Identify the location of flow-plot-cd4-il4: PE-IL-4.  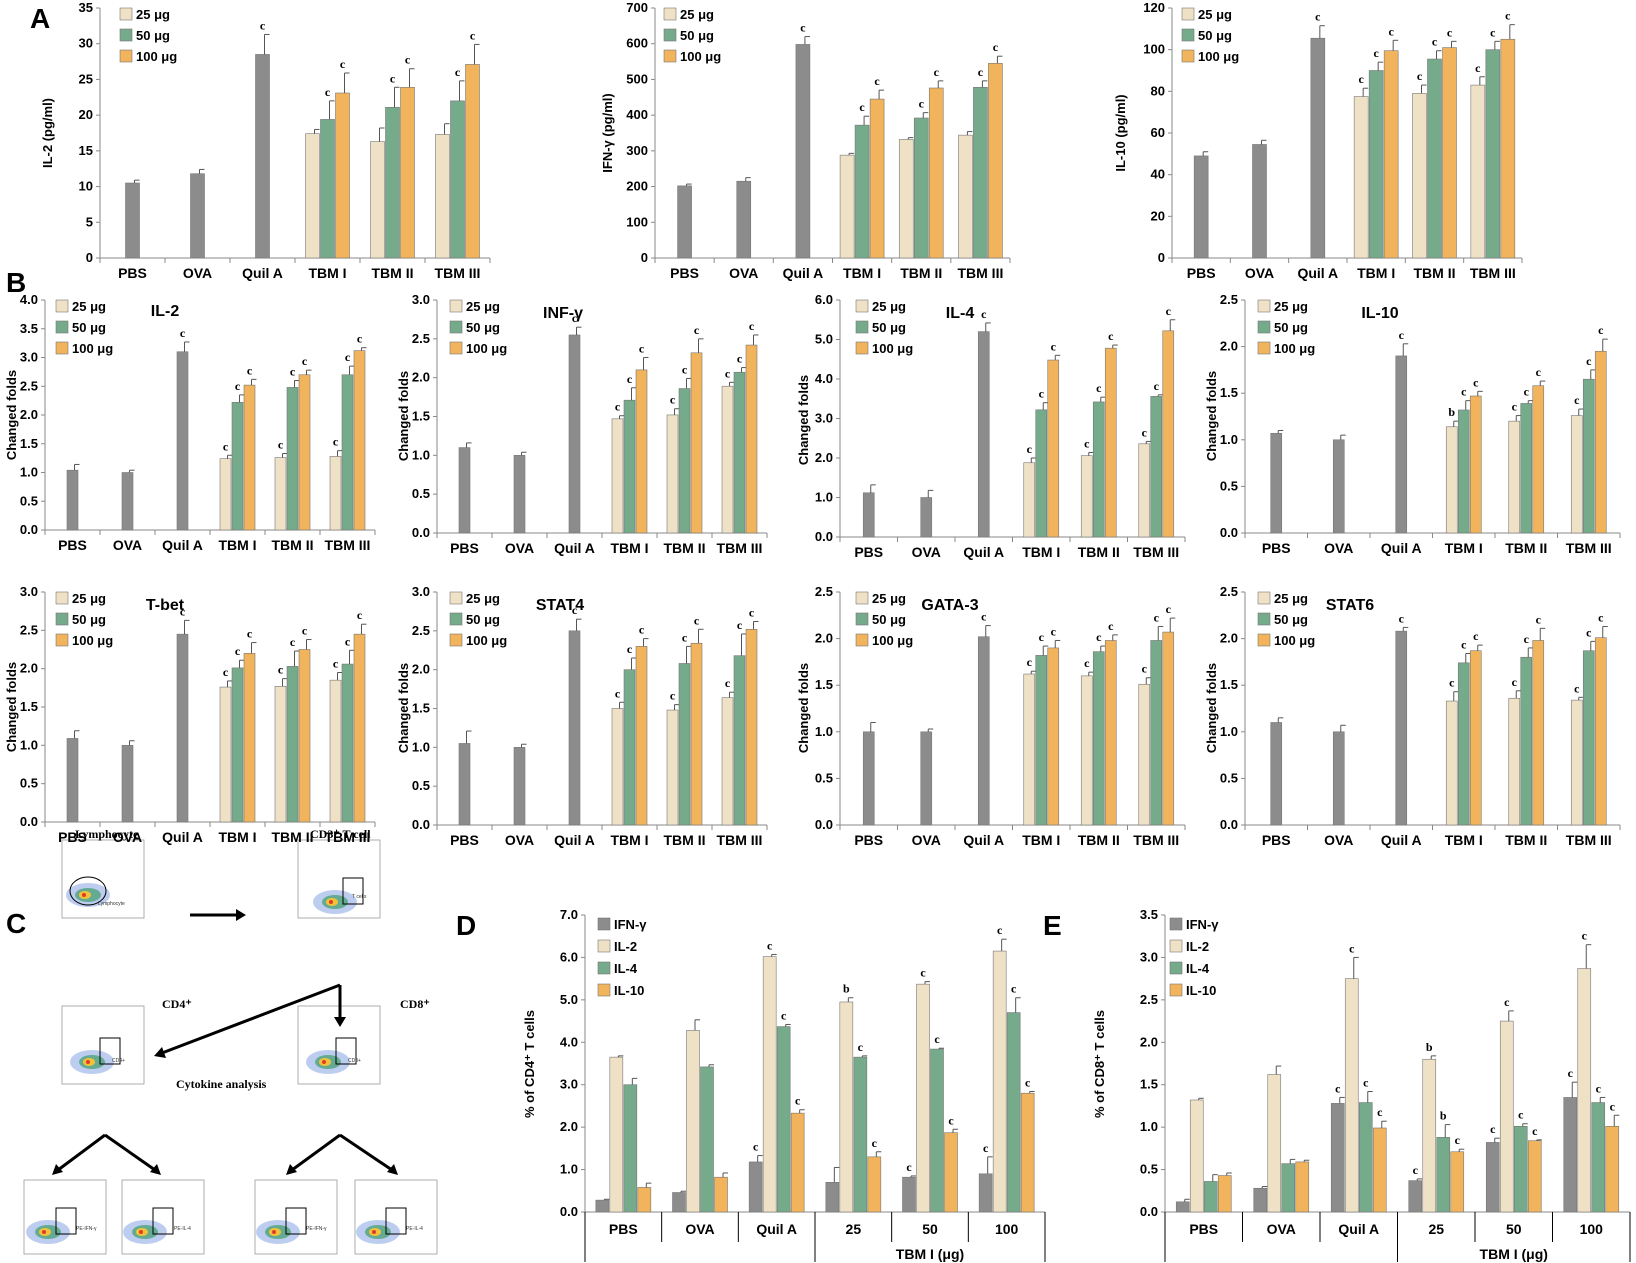
(163, 1217).